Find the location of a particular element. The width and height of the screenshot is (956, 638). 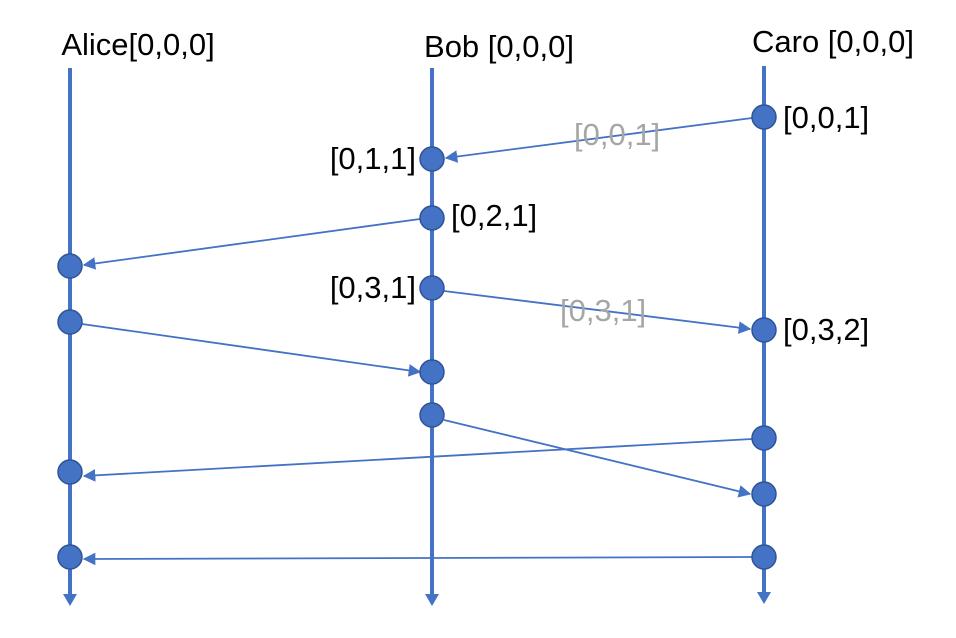

message-caro-to-bob is located at coordinates (598, 140).